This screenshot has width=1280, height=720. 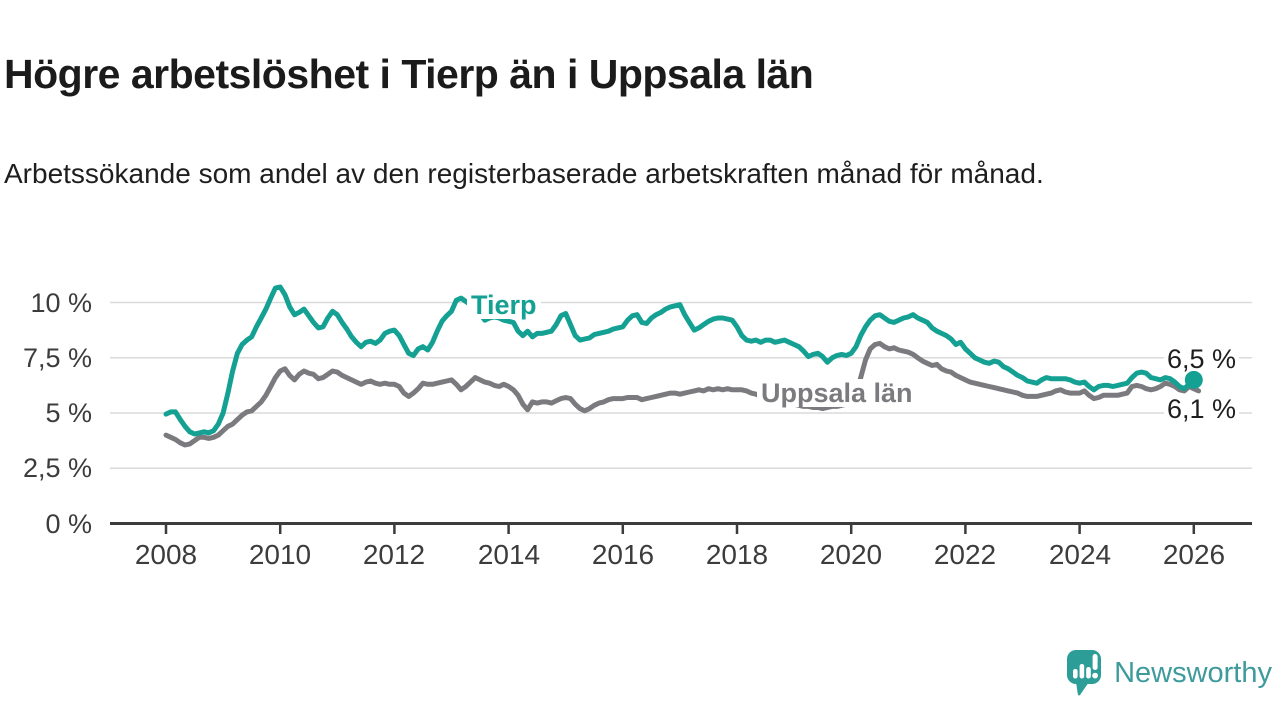 I want to click on y-tick-label: 0 %, so click(x=68, y=524).